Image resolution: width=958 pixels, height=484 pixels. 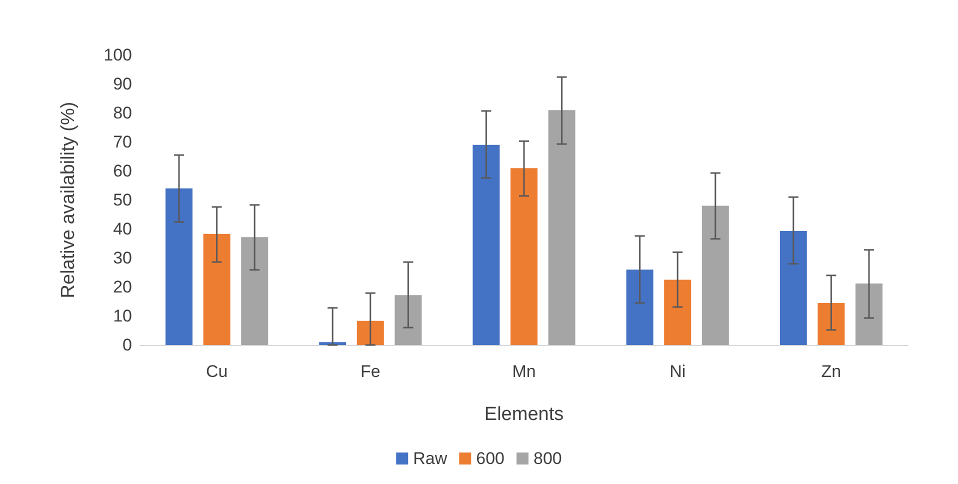 What do you see at coordinates (430, 458) in the screenshot?
I see `legend-label: Raw` at bounding box center [430, 458].